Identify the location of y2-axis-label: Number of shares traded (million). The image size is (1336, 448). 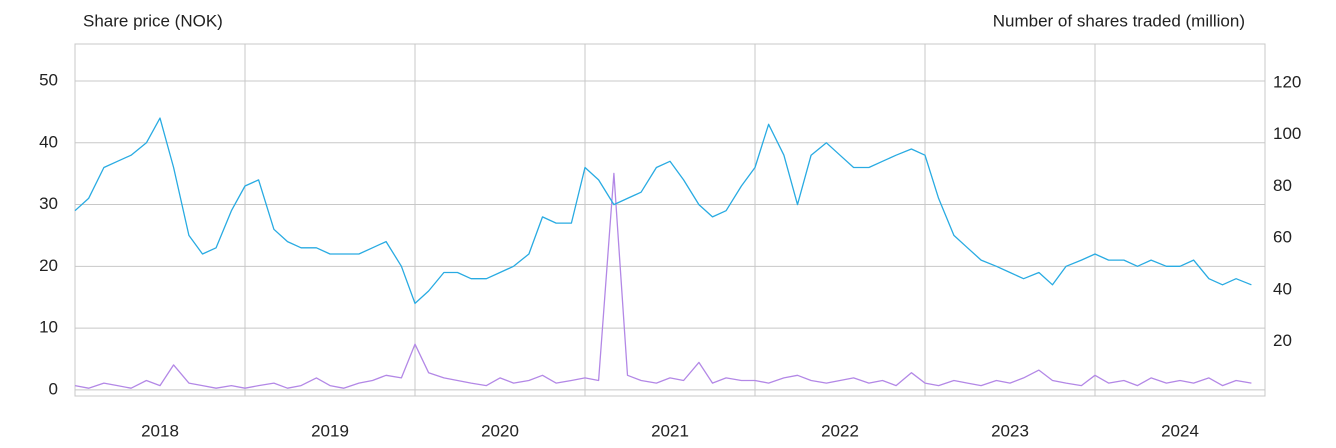
(1119, 20).